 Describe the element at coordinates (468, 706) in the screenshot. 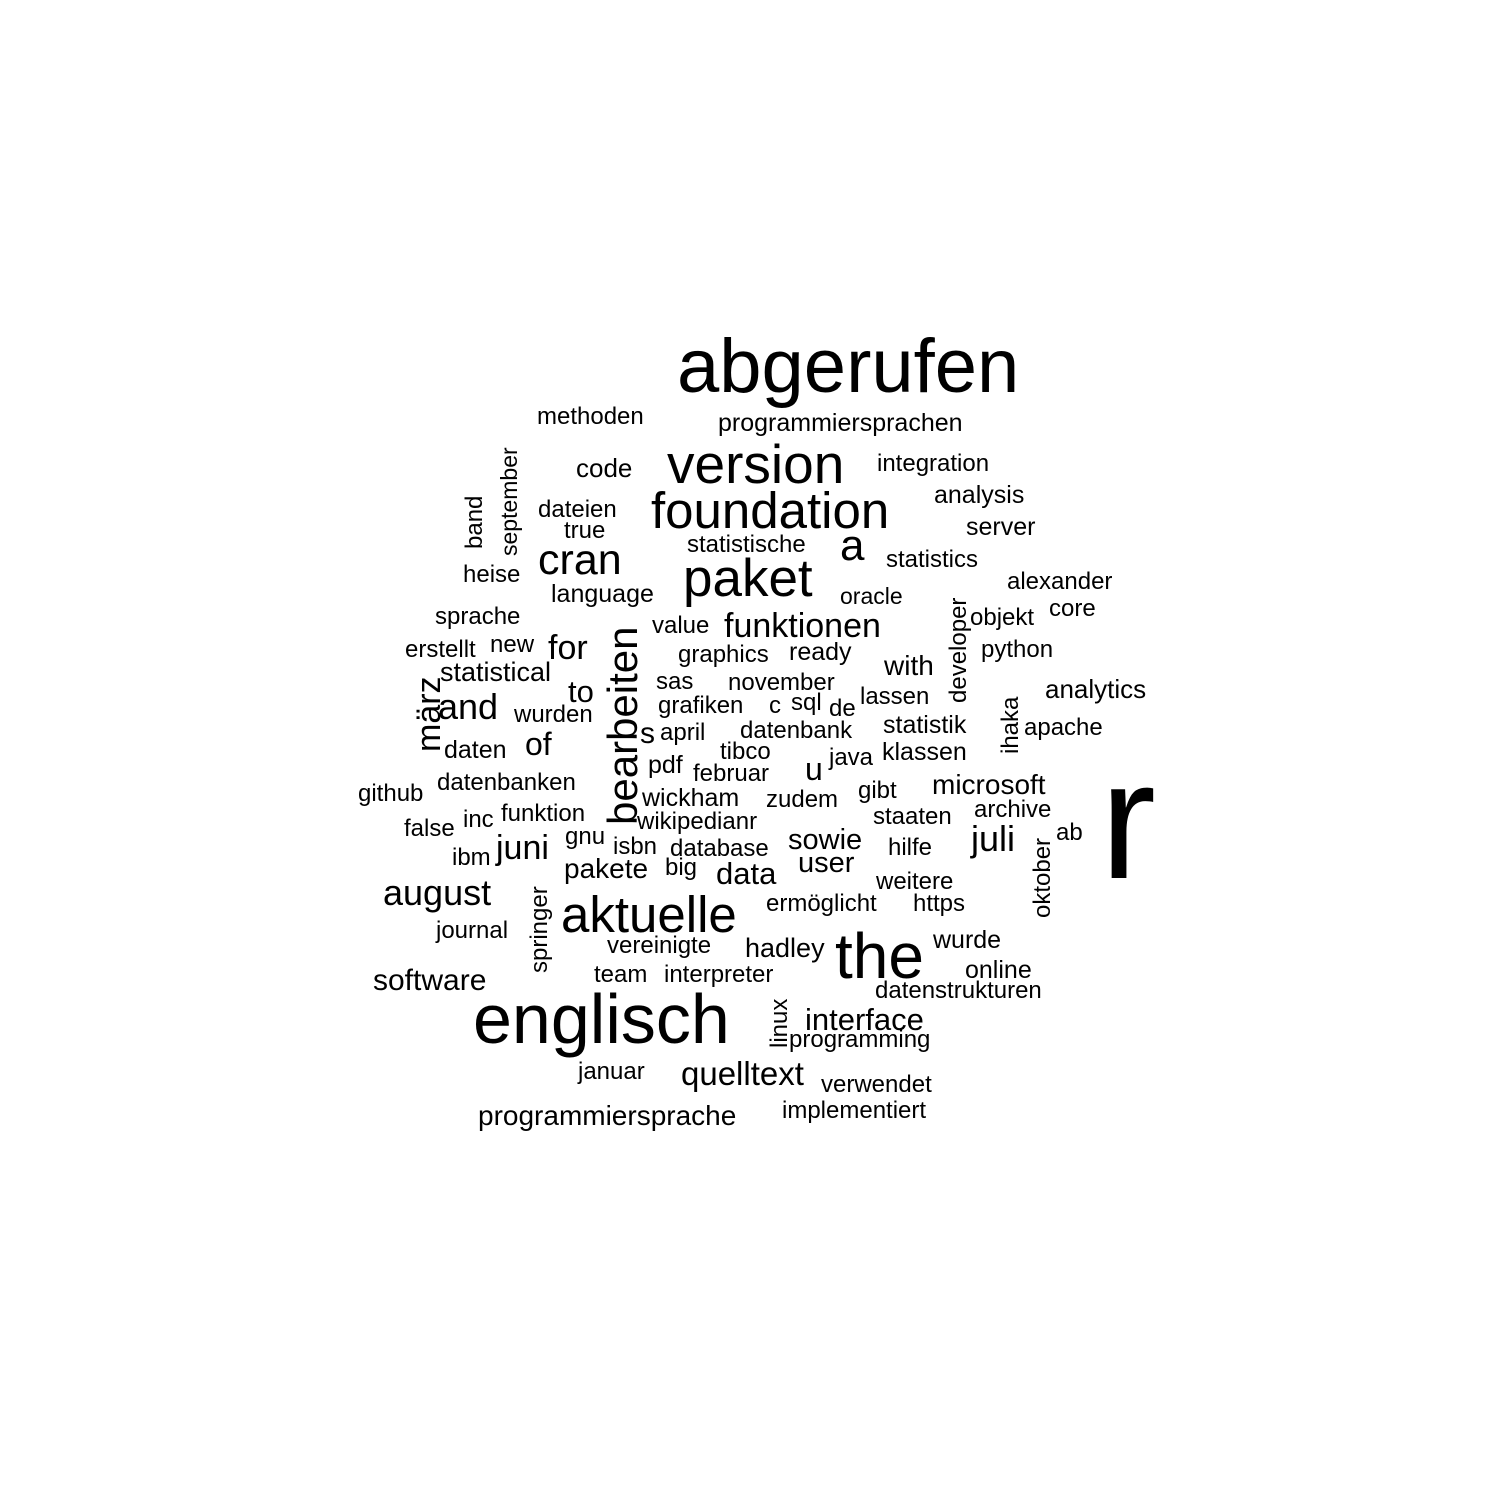

I see `word: and` at that location.